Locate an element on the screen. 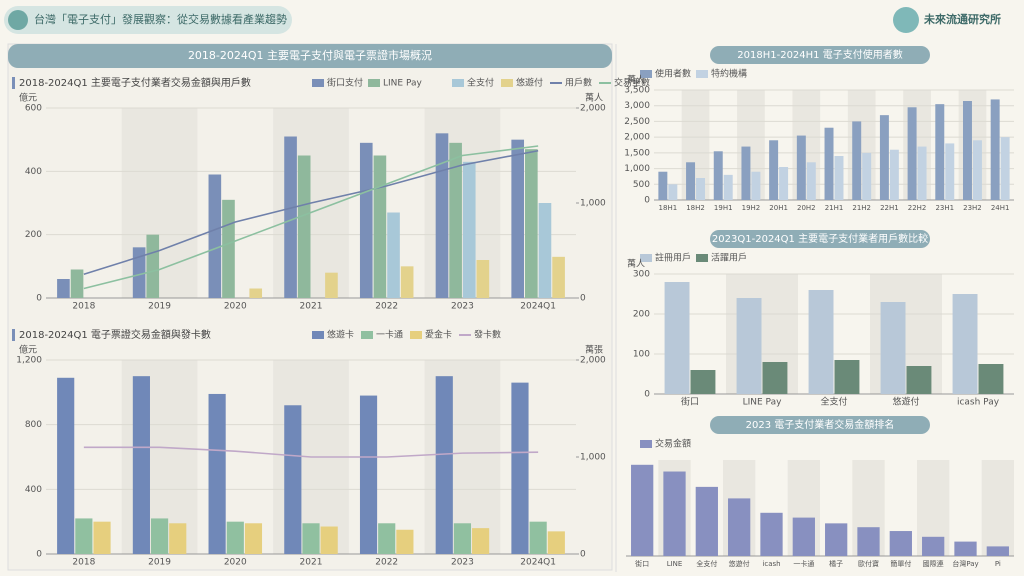 This screenshot has height=576, width=1024. x-tick-label: 2019 is located at coordinates (159, 563).